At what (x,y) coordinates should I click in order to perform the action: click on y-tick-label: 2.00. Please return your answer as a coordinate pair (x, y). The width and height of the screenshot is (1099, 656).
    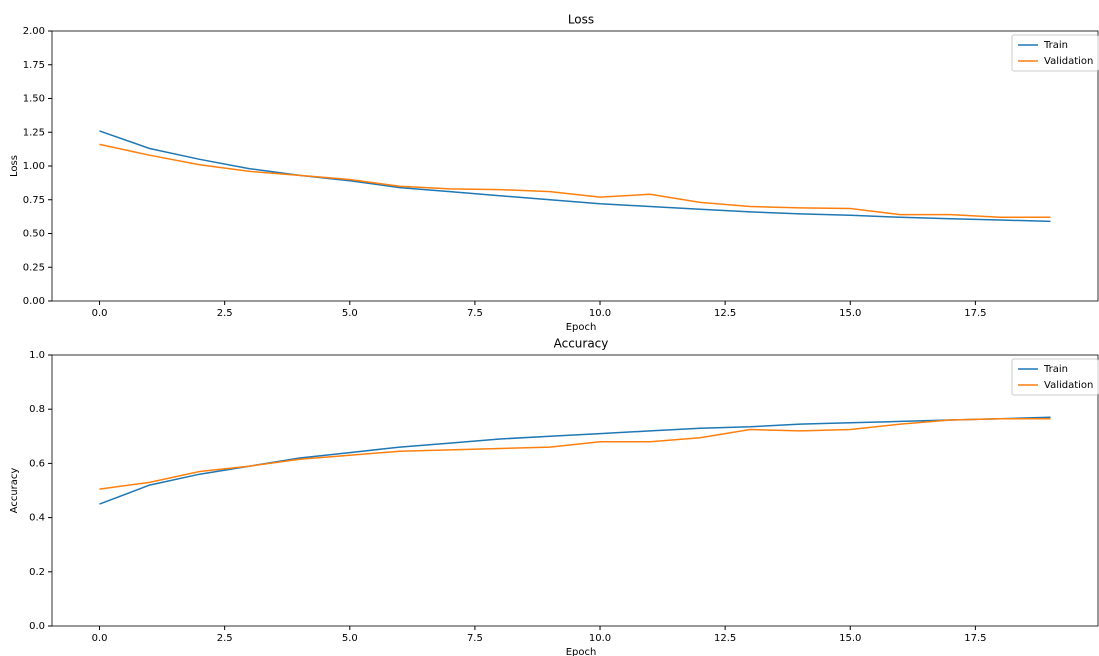
    Looking at the image, I should click on (34, 31).